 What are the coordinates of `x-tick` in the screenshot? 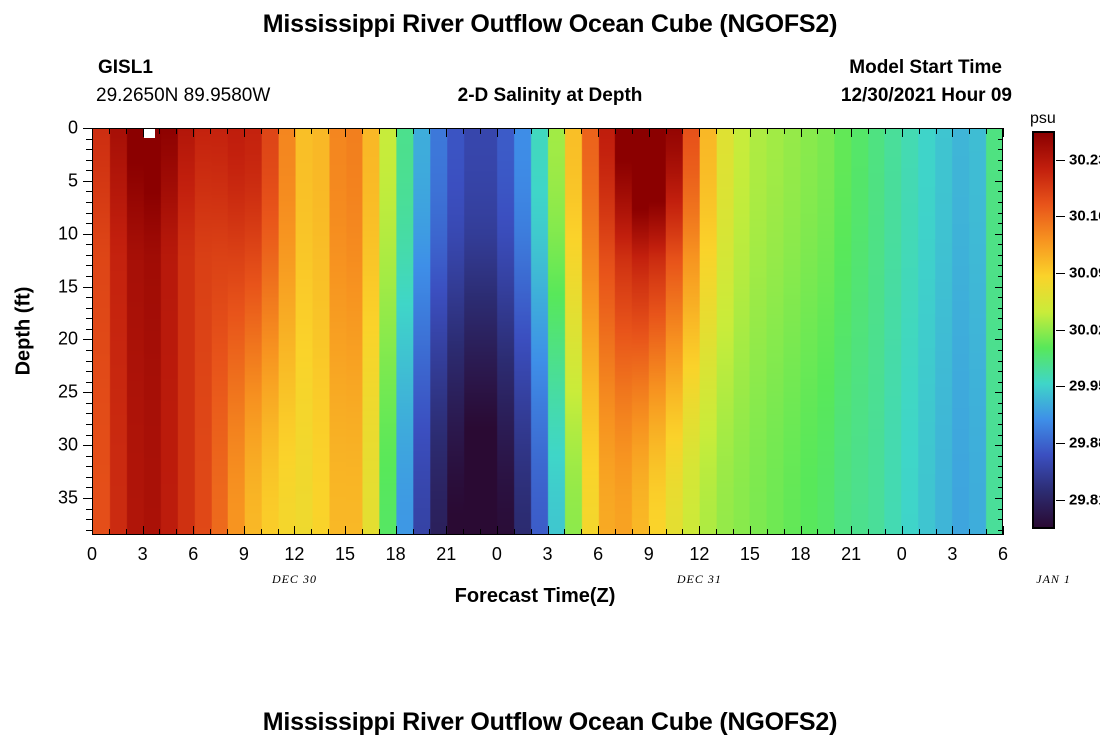 It's located at (1003, 132).